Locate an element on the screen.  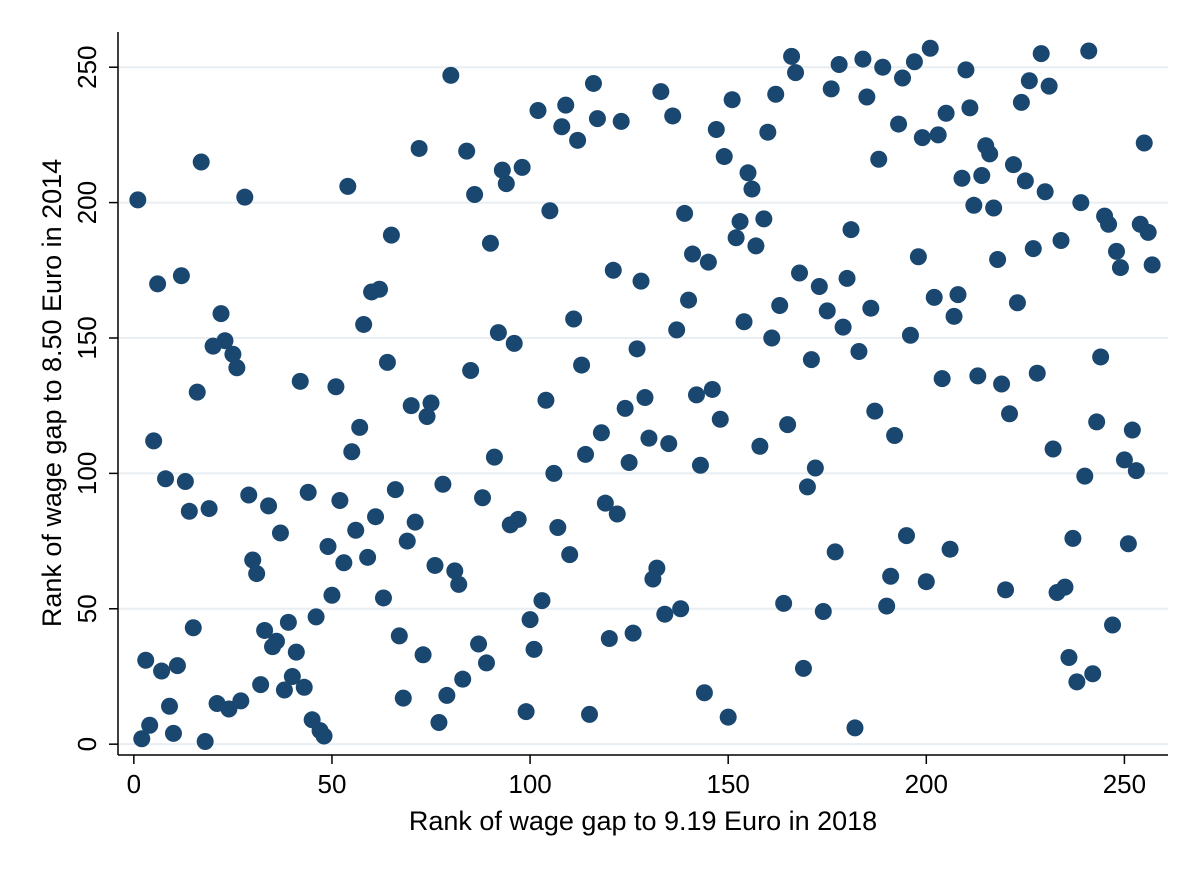
y-tick-label: 250 is located at coordinates (87, 67).